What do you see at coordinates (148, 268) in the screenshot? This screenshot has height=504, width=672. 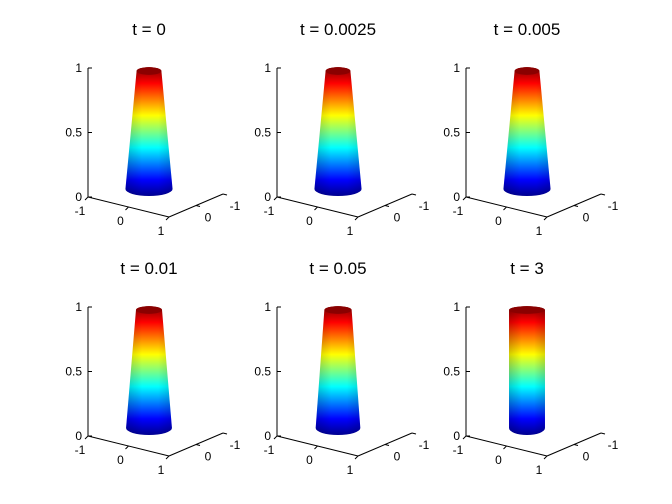 I see `subplot-title: t = 0.01` at bounding box center [148, 268].